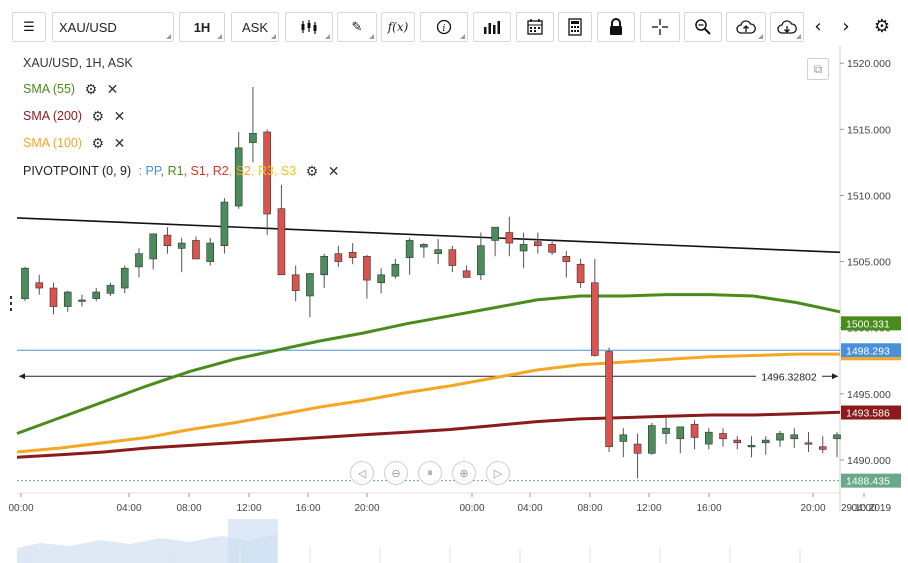 This screenshot has height=563, width=908. What do you see at coordinates (648, 508) in the screenshot?
I see `x-tick-label: 12:00` at bounding box center [648, 508].